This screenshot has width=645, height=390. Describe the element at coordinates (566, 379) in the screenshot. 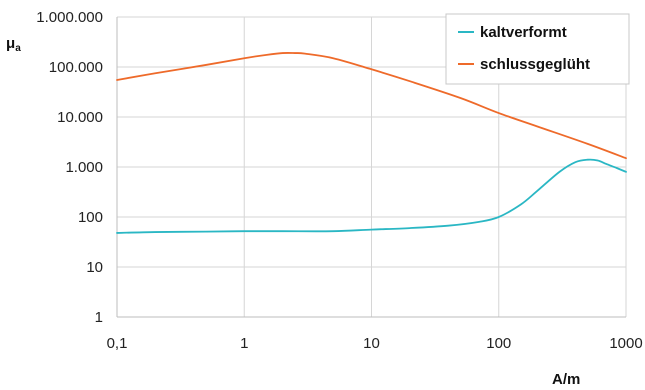

I see `x-axis-title: A/m` at that location.